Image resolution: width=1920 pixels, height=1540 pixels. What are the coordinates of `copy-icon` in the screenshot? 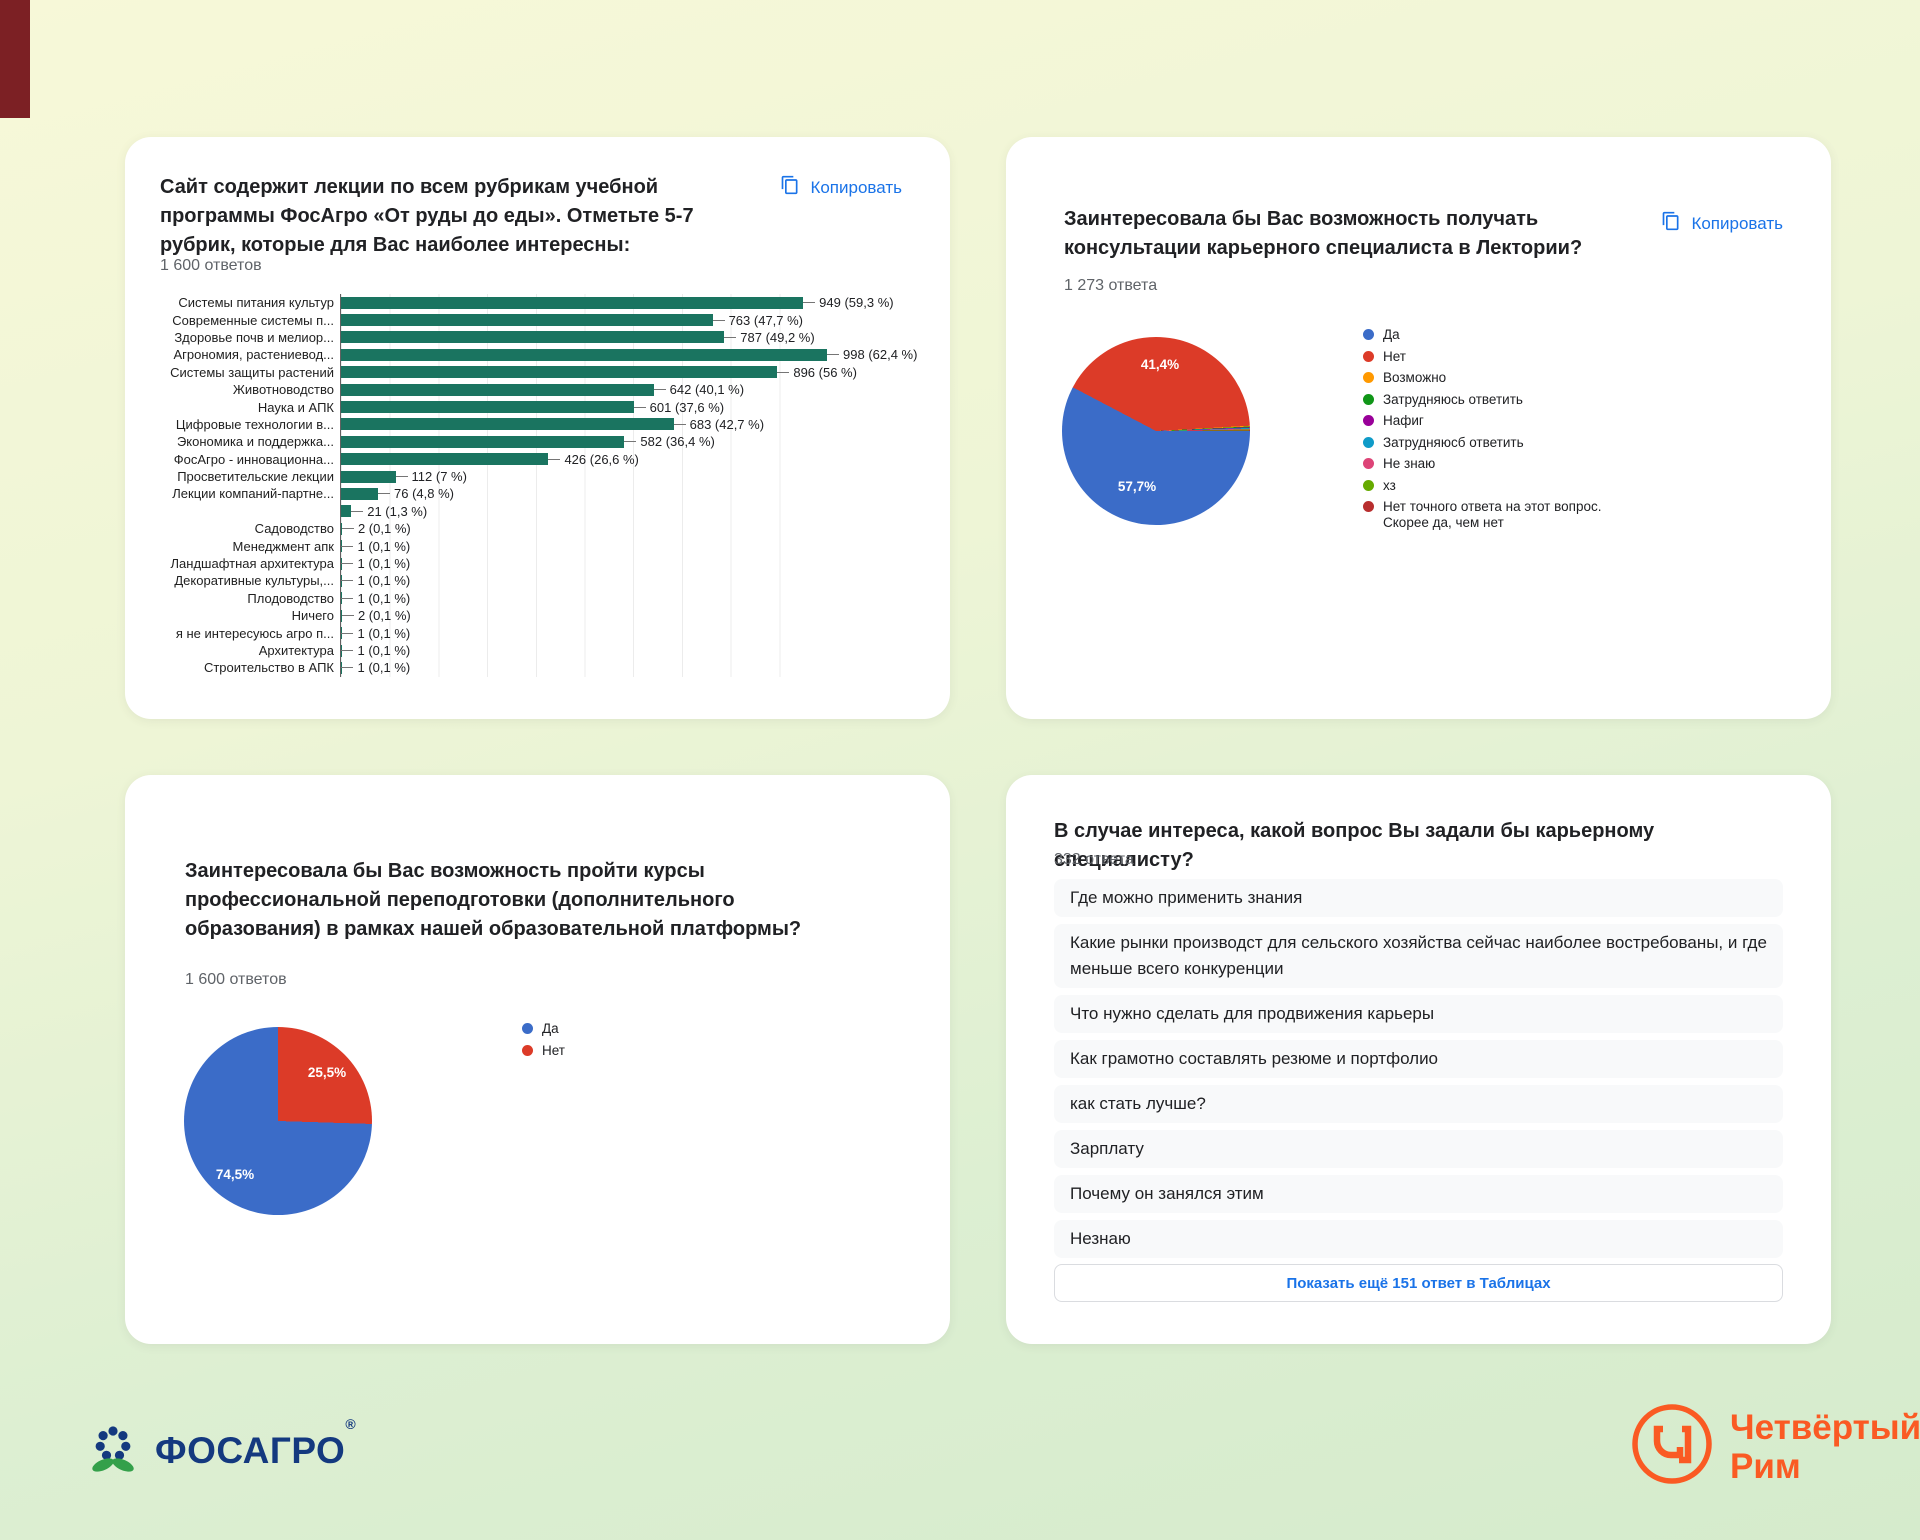 It's located at (1671, 223).